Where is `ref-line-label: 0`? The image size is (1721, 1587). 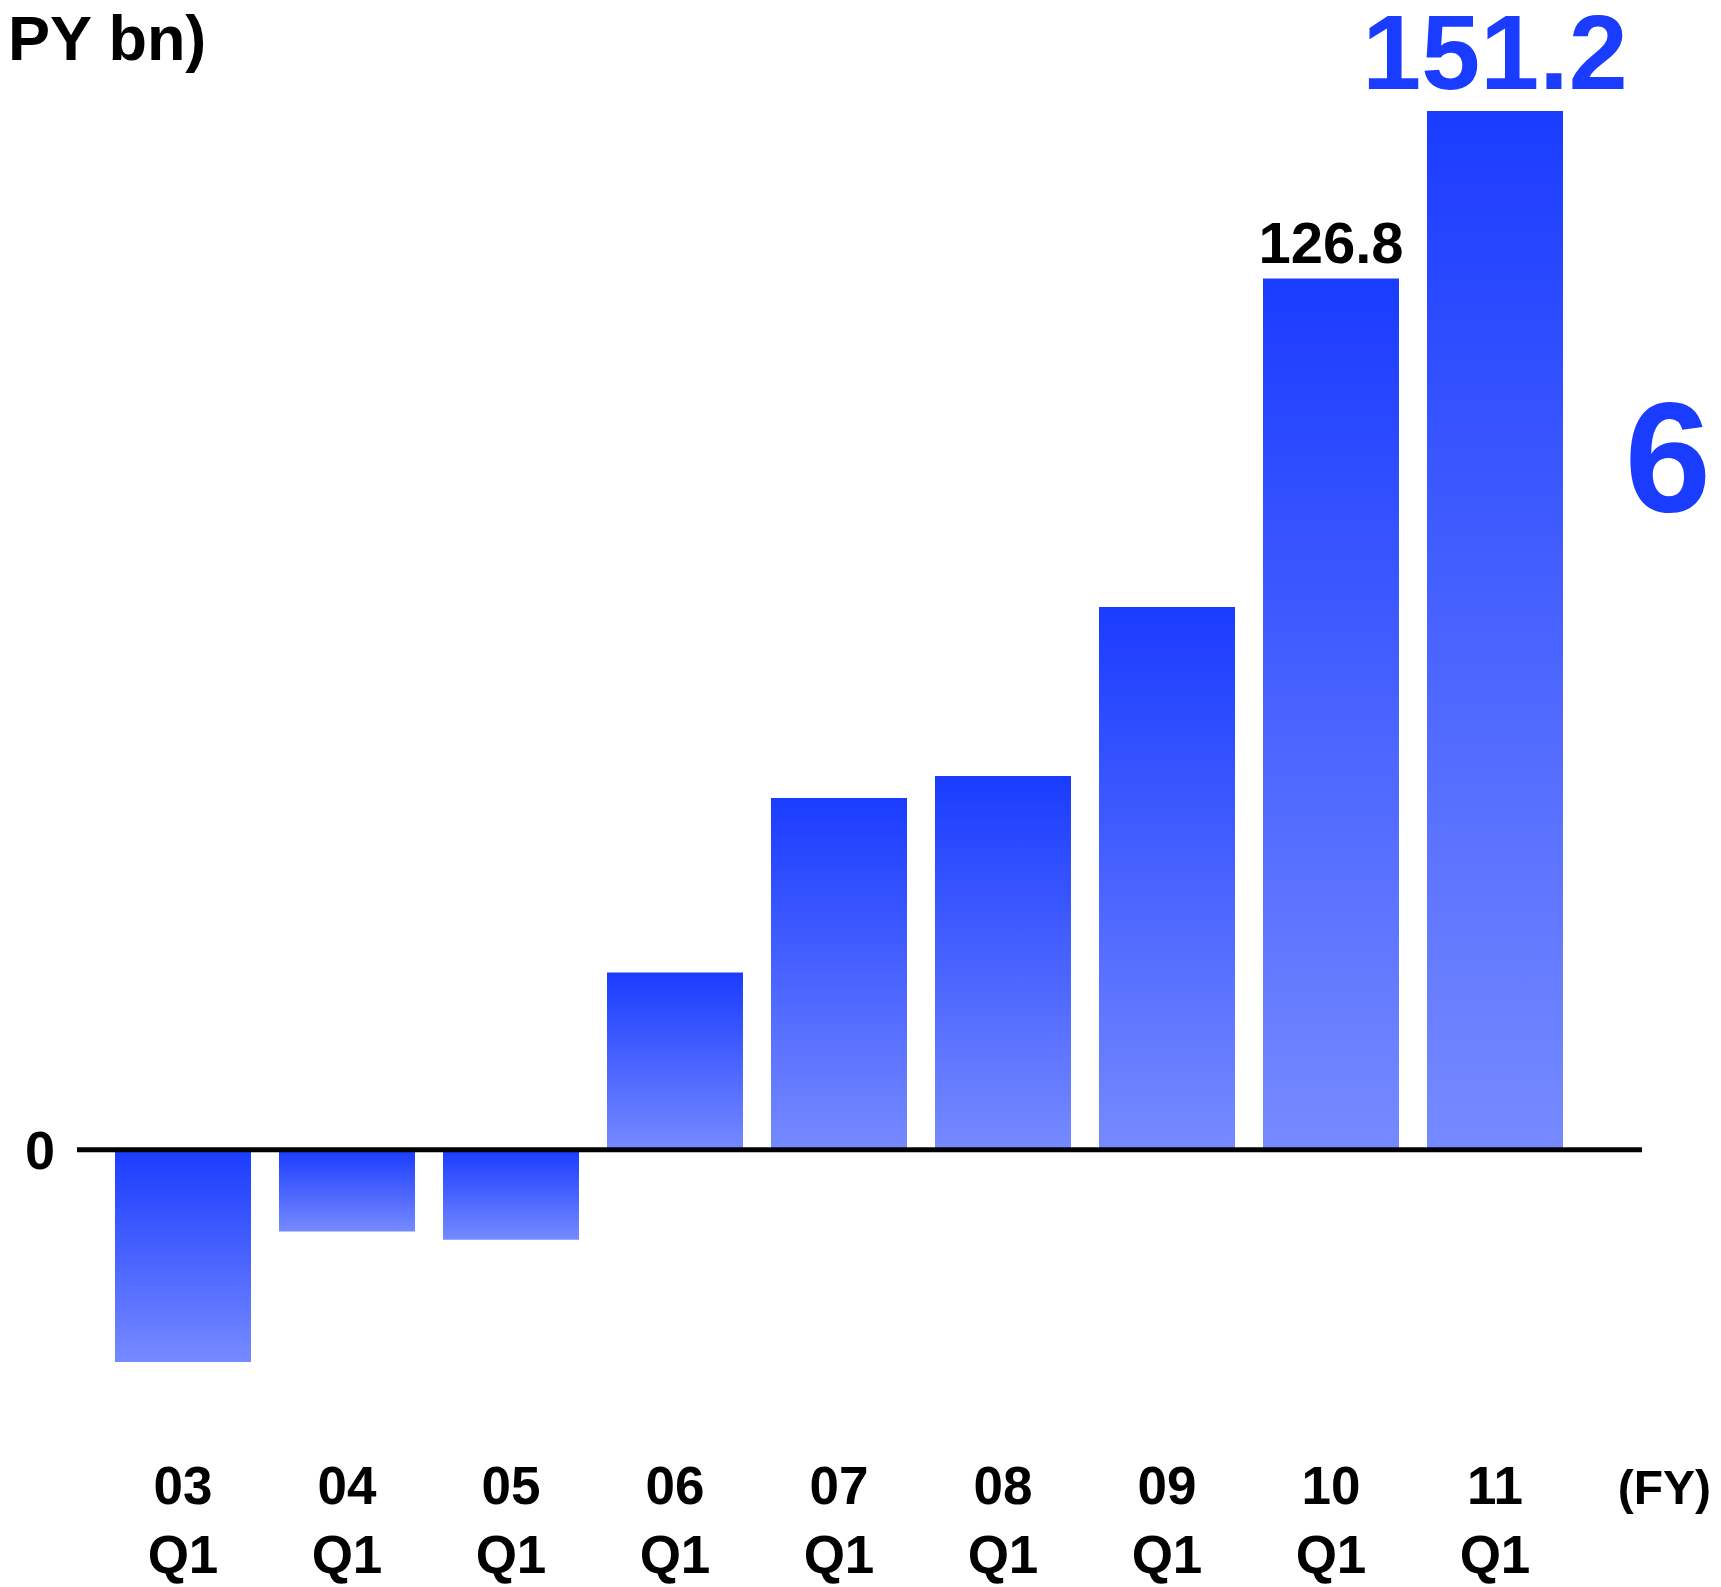 ref-line-label: 0 is located at coordinates (39, 1149).